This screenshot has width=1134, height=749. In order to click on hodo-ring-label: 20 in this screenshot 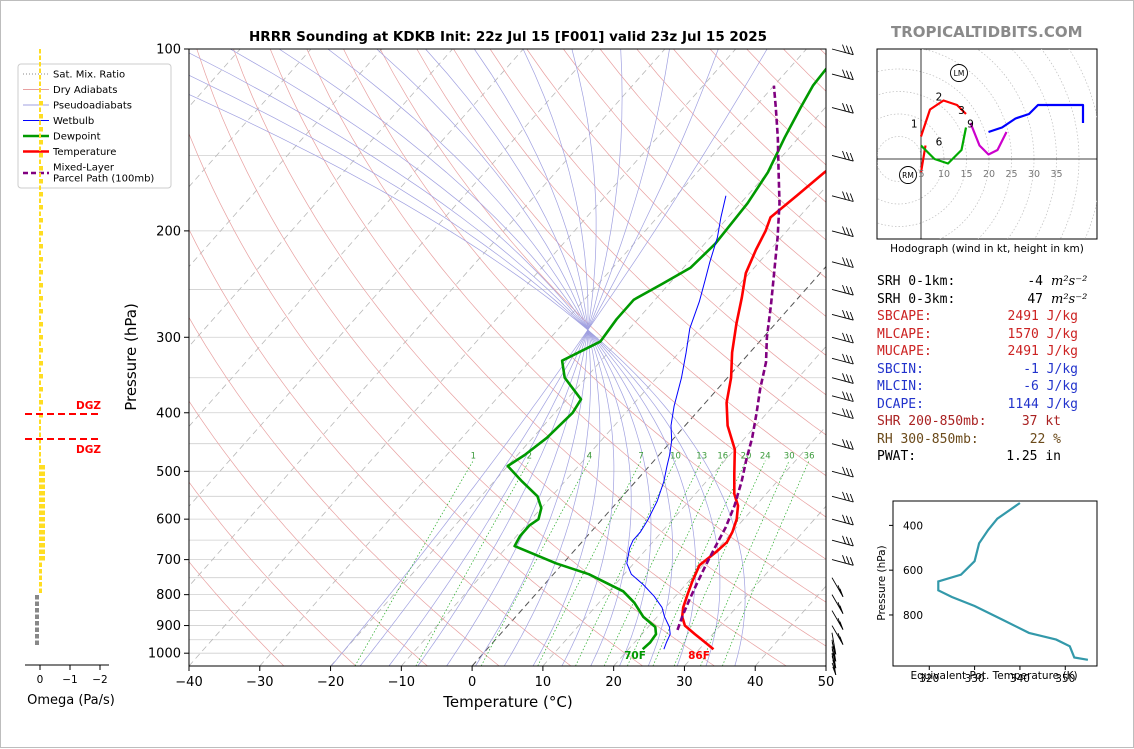, I will do `click(989, 174)`.